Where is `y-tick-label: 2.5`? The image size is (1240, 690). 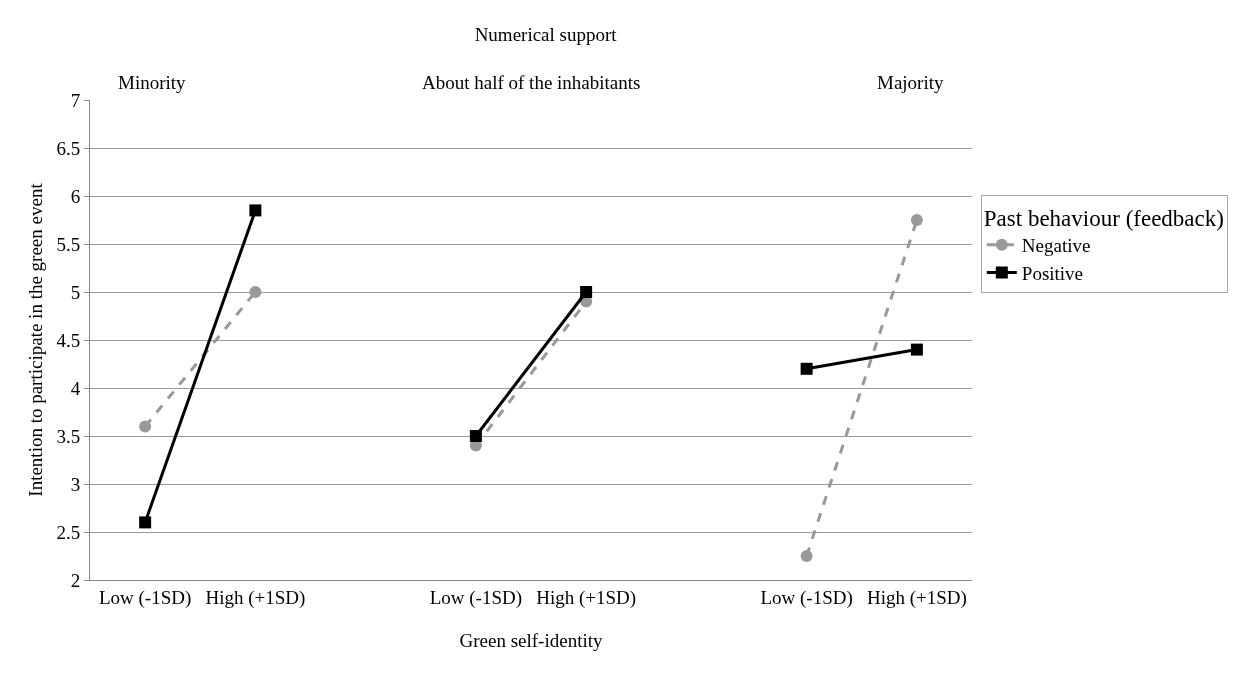
y-tick-label: 2.5 is located at coordinates (68, 532).